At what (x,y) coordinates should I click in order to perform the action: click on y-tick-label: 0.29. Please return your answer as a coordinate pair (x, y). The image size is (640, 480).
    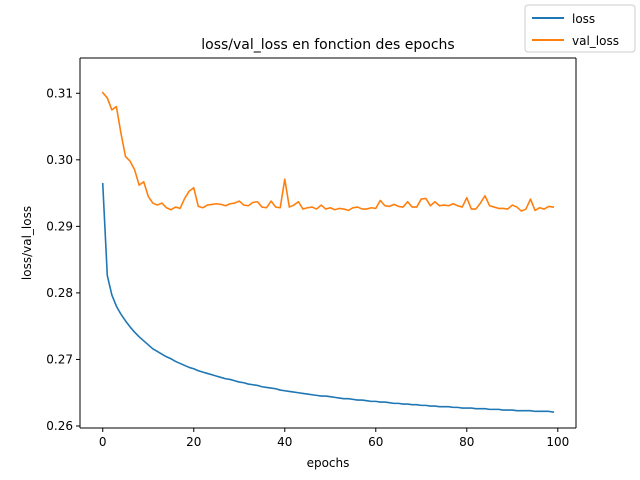
    Looking at the image, I should click on (59, 226).